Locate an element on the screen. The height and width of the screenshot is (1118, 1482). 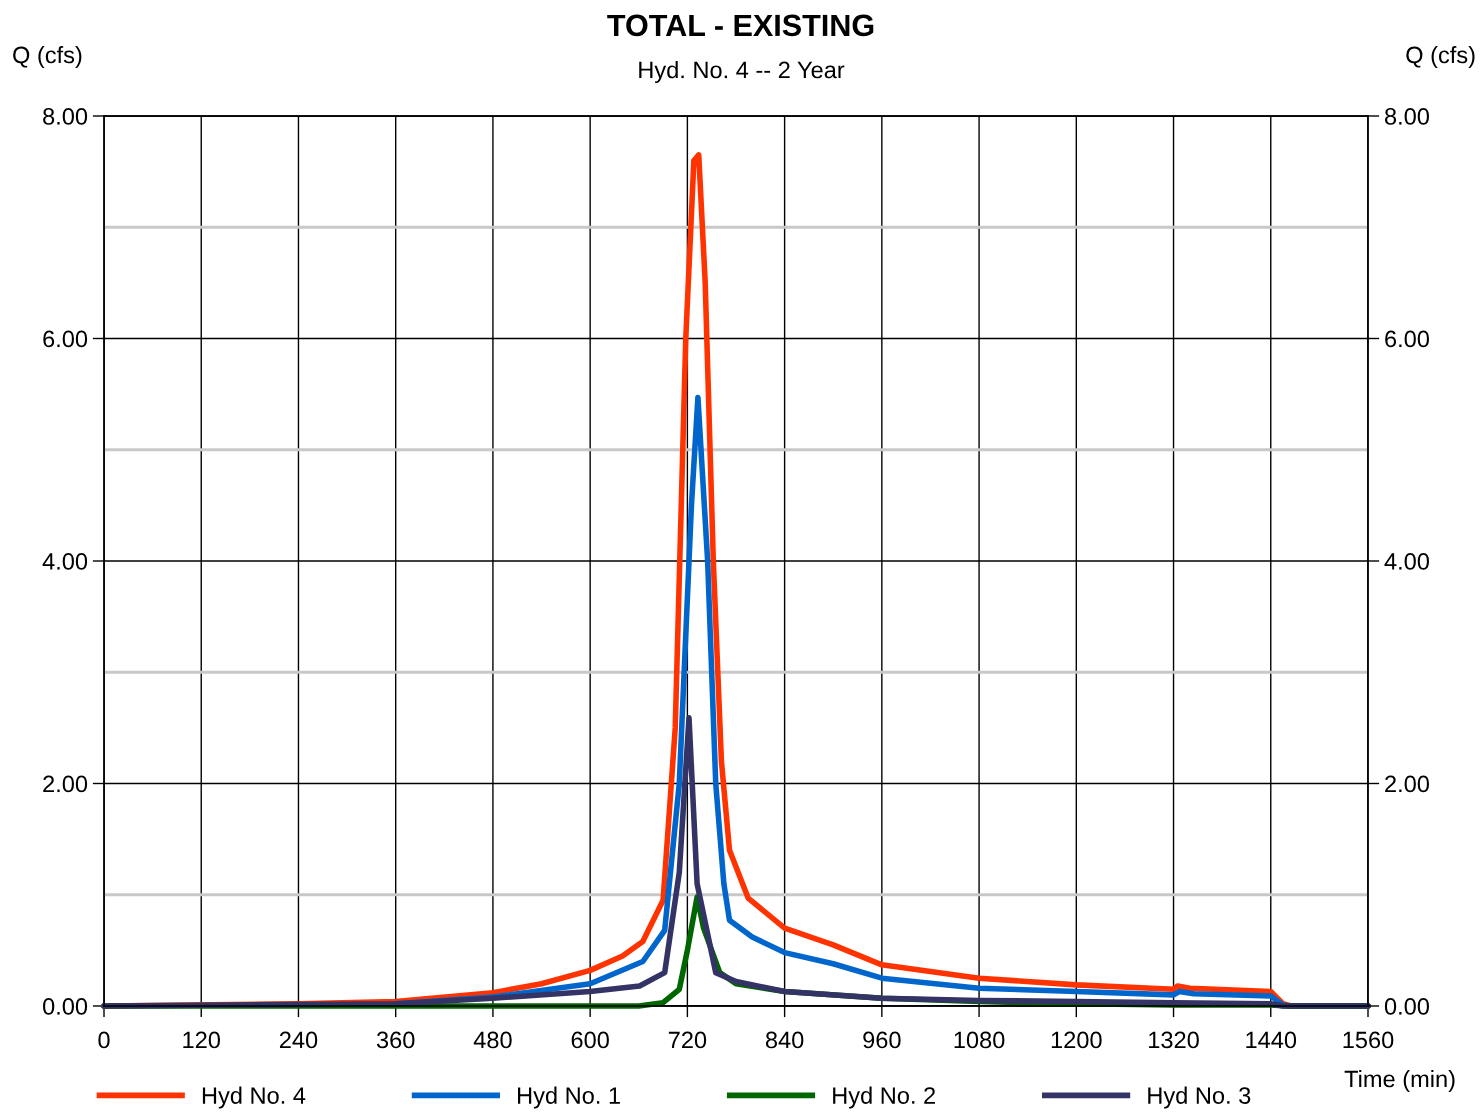
chart-subtitle: Hyd. No. 4 -- 2 Year is located at coordinates (742, 72).